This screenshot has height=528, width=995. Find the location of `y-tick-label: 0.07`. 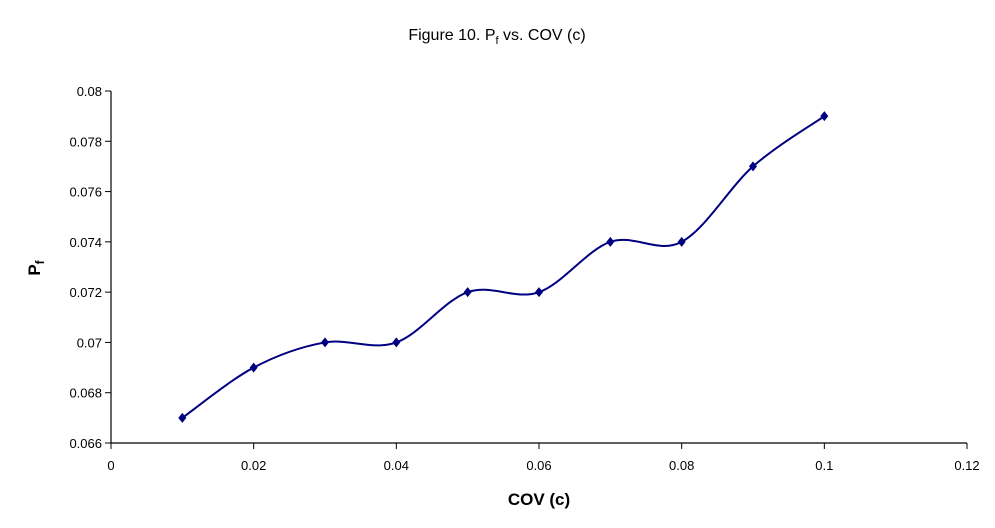

y-tick-label: 0.07 is located at coordinates (89, 342).